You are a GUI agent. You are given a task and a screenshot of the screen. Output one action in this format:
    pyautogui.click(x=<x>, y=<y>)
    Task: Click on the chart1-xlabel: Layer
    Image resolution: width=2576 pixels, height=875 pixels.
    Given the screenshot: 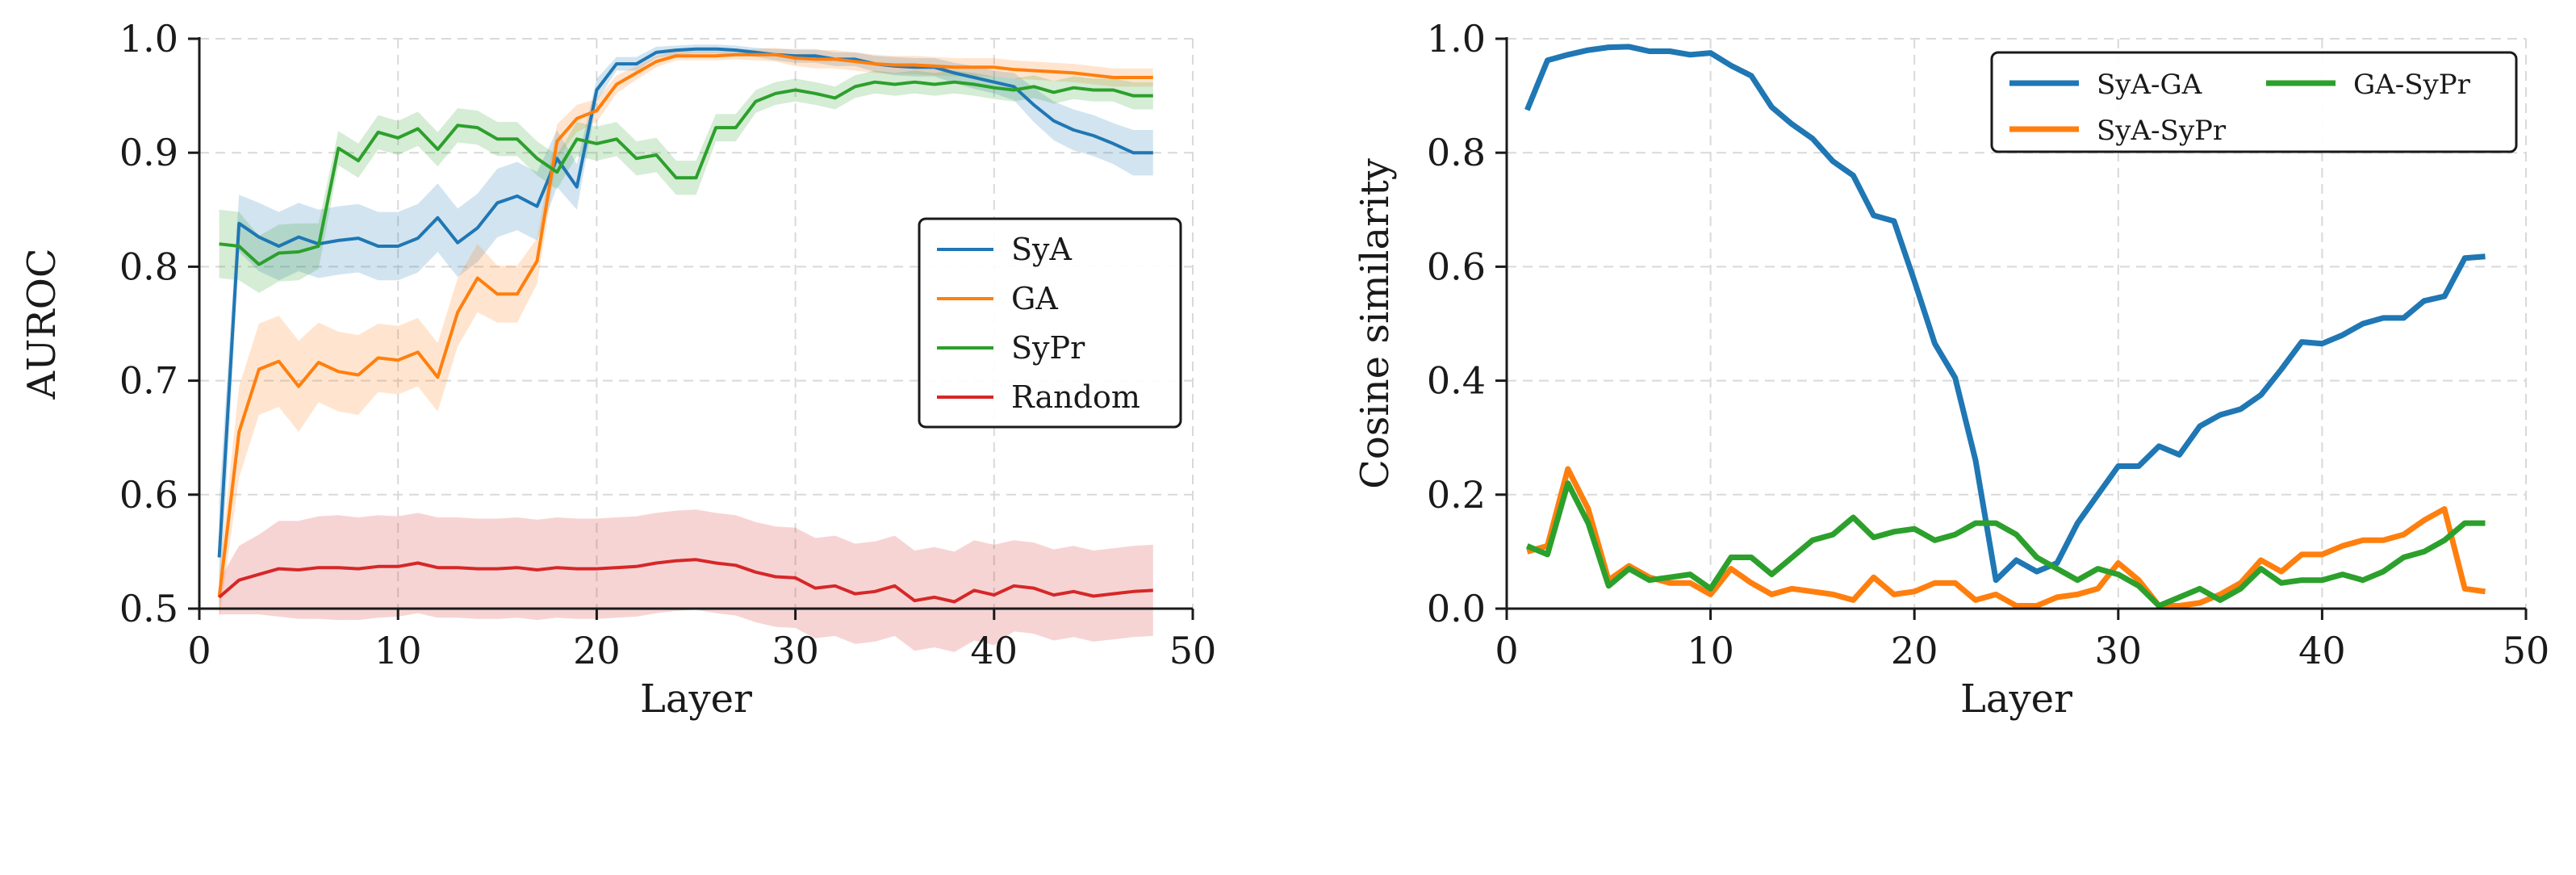 What is the action you would take?
    pyautogui.click(x=2016, y=699)
    